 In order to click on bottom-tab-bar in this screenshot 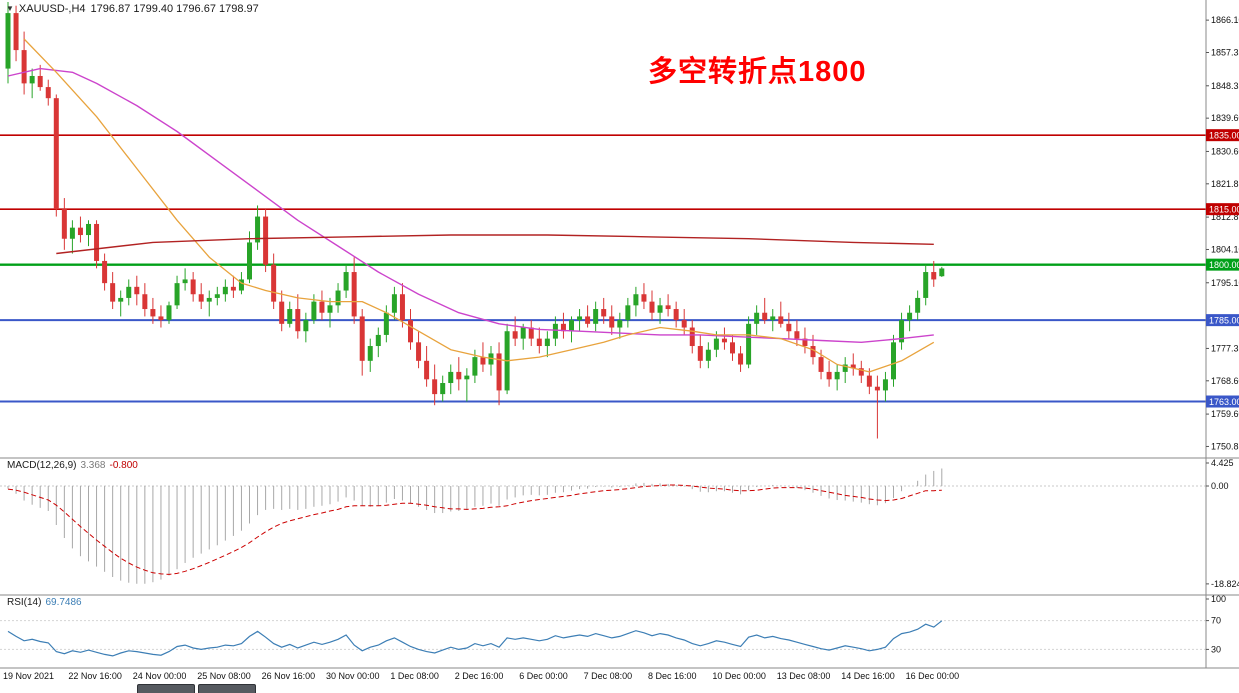, I will do `click(619, 688)`.